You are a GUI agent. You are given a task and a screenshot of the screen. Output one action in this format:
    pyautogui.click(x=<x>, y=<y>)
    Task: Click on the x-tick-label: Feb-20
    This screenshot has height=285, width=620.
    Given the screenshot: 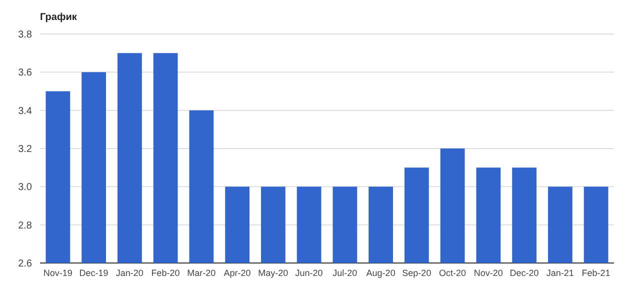 What is the action you would take?
    pyautogui.click(x=165, y=273)
    